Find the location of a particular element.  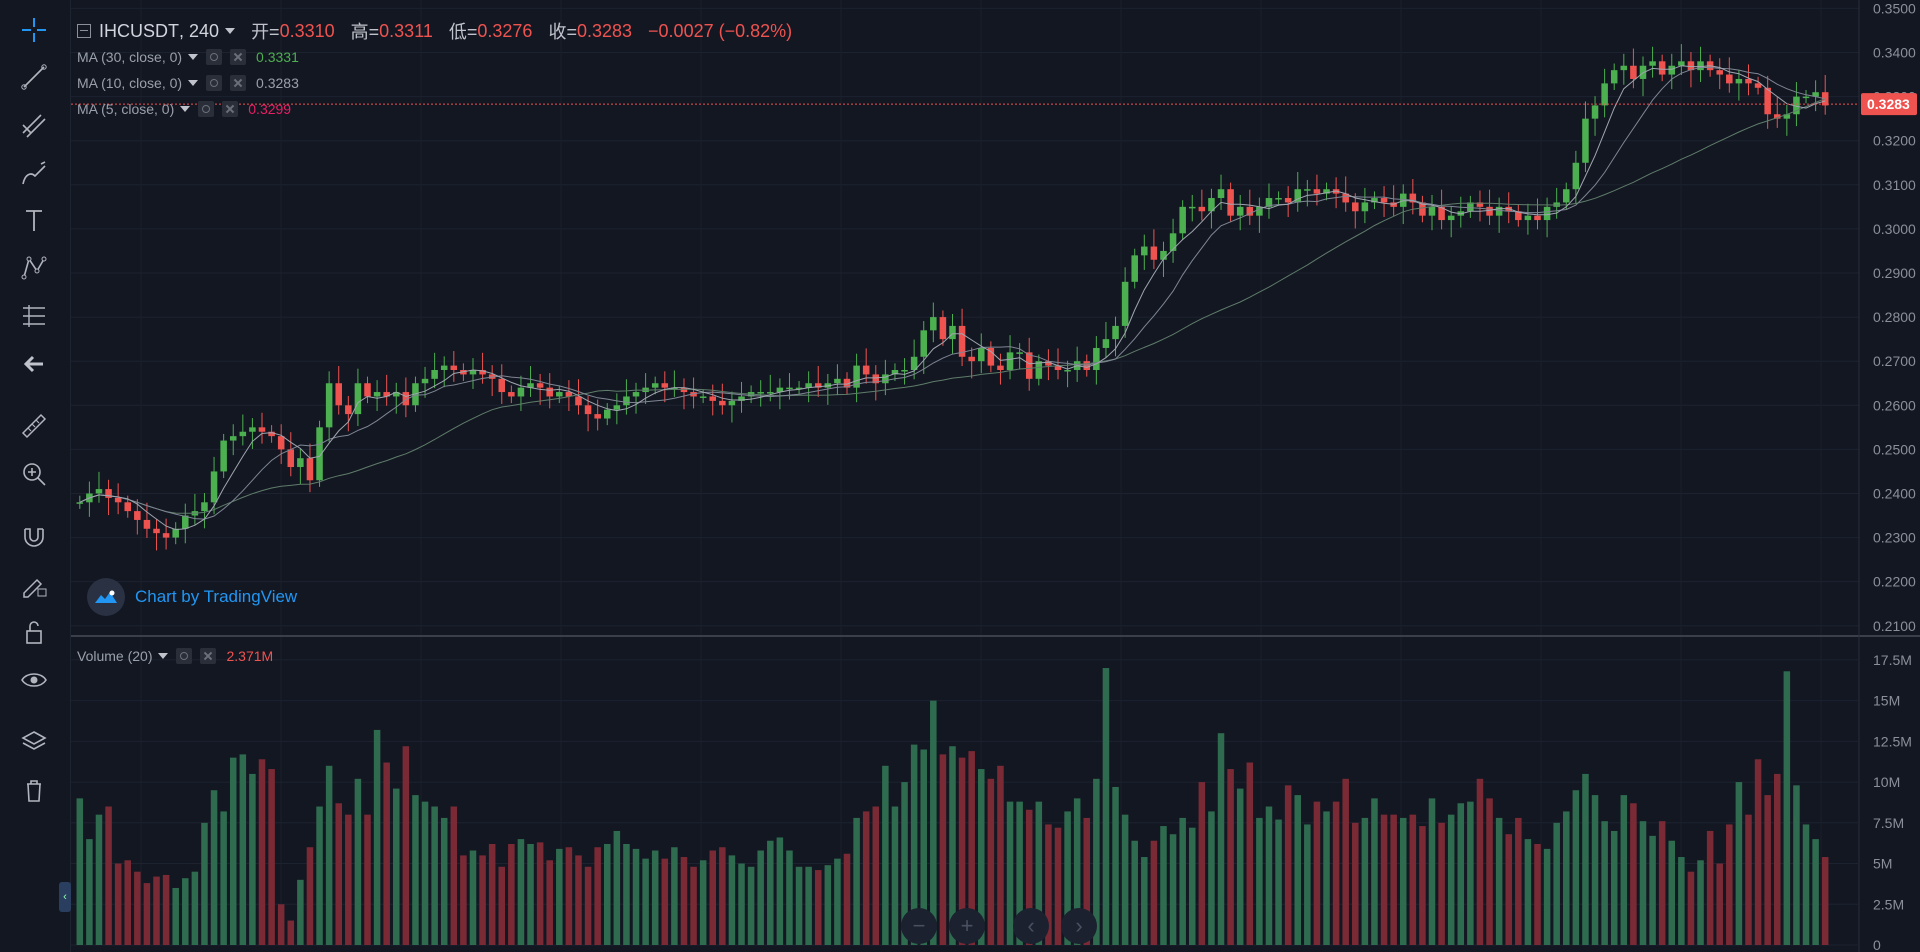

zoom-in-button: + is located at coordinates (967, 926).